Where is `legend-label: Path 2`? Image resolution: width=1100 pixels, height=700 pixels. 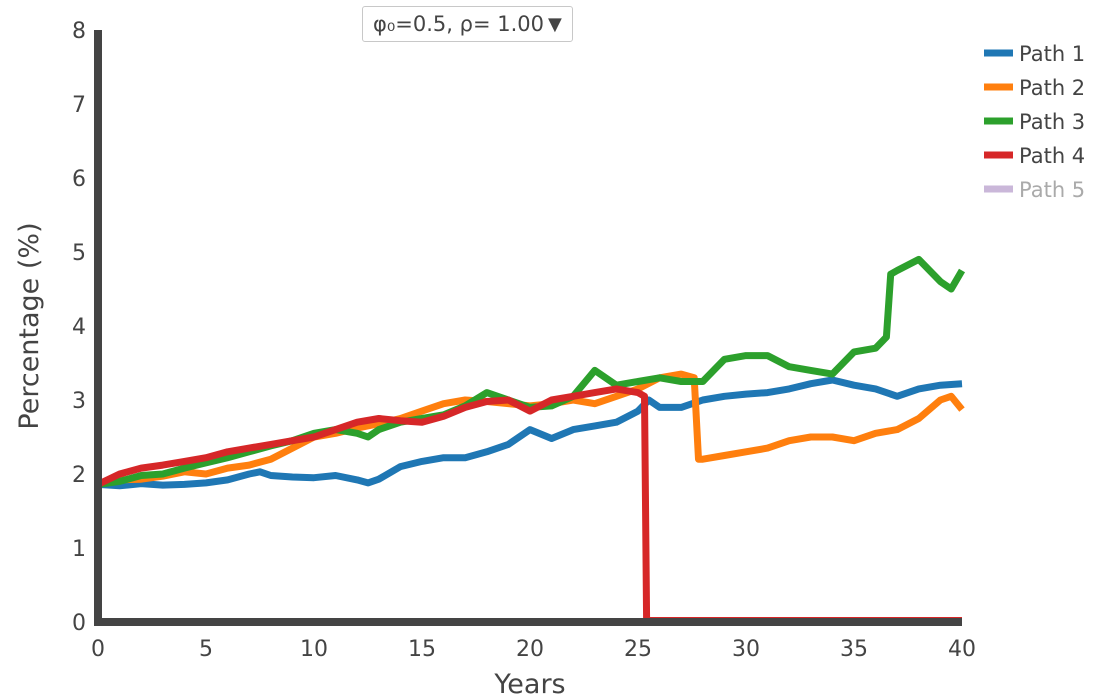 legend-label: Path 2 is located at coordinates (1052, 88).